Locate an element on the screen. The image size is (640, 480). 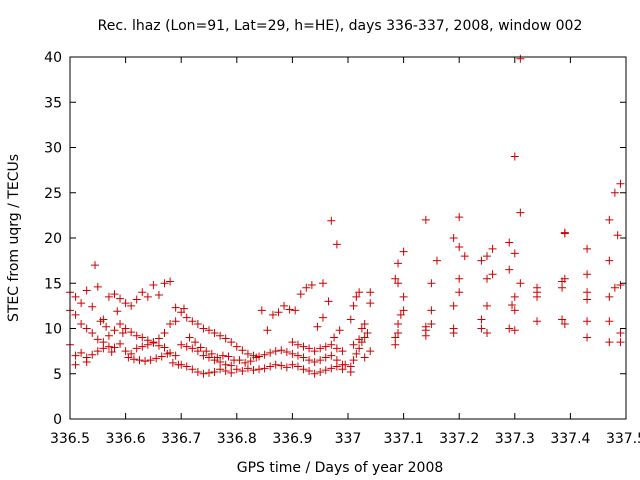
y-axis-label: STEC from uqrg / TECUs is located at coordinates (14, 238).